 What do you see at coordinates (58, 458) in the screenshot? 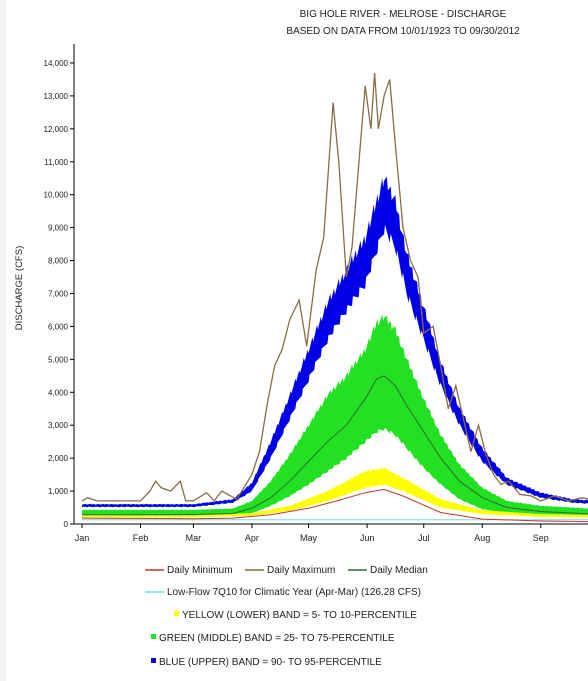
I see `y-tick-label: 2,000` at bounding box center [58, 458].